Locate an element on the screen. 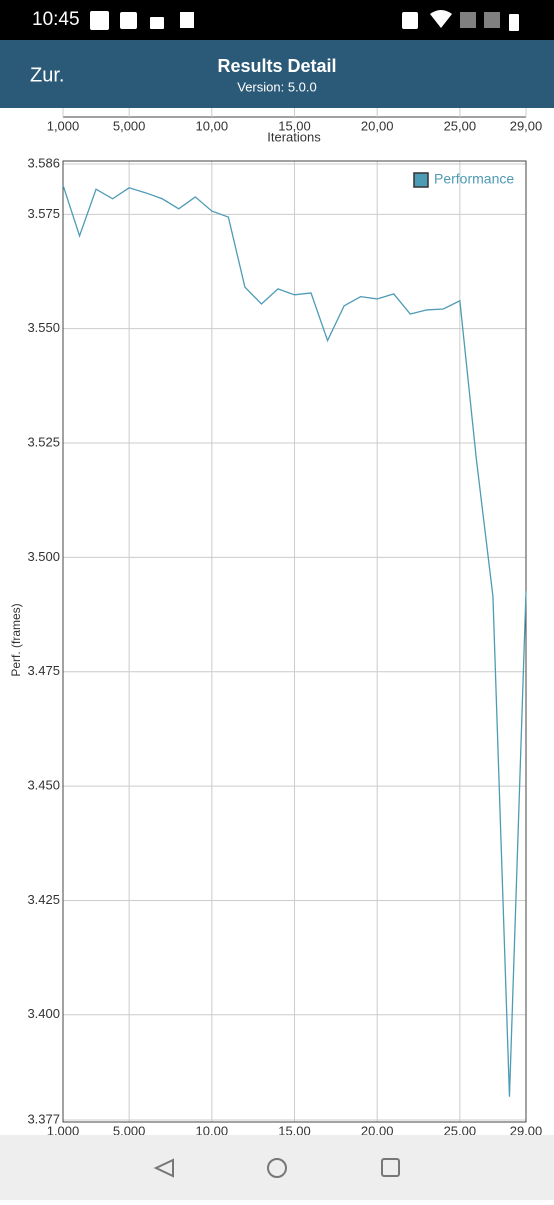 Image resolution: width=554 pixels, height=1205 pixels. subtitle: Version: 5.0.0 is located at coordinates (277, 86).